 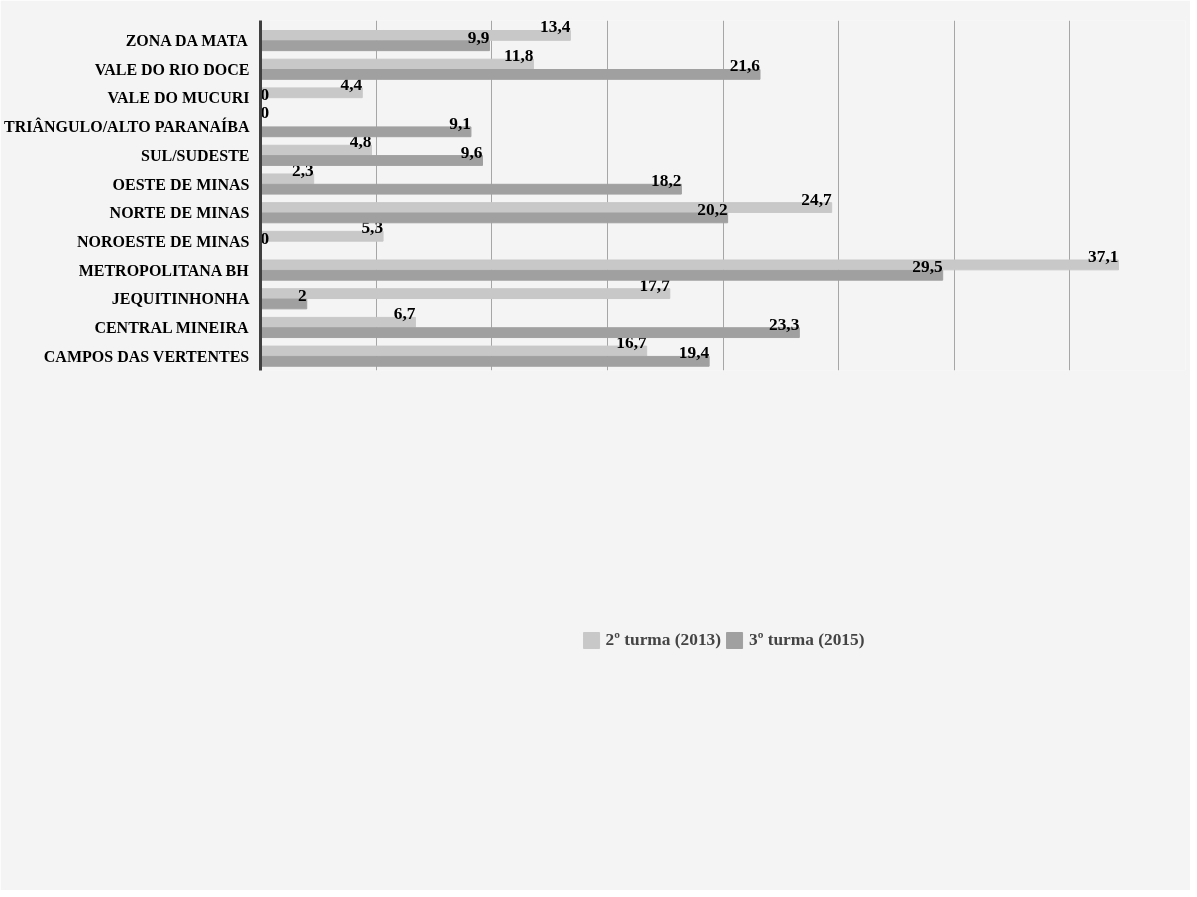 I want to click on data-label: 2, so click(x=302, y=295).